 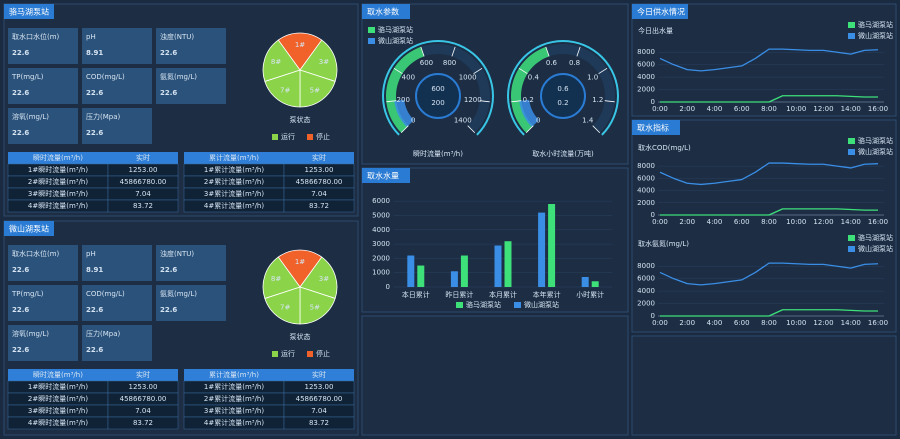 I want to click on x-tick-label: 2:00, so click(x=687, y=109).